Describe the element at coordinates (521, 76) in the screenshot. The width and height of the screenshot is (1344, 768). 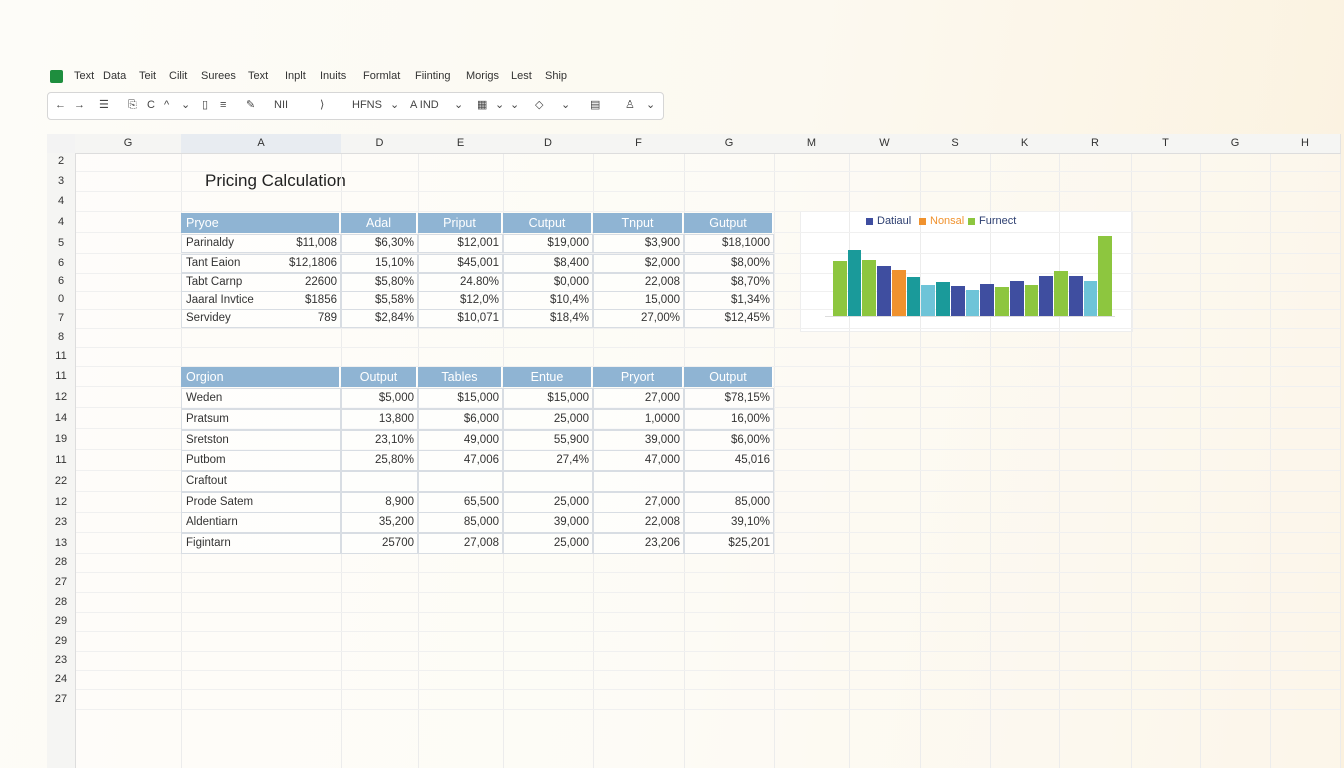
I see `menu-item: Lest` at that location.